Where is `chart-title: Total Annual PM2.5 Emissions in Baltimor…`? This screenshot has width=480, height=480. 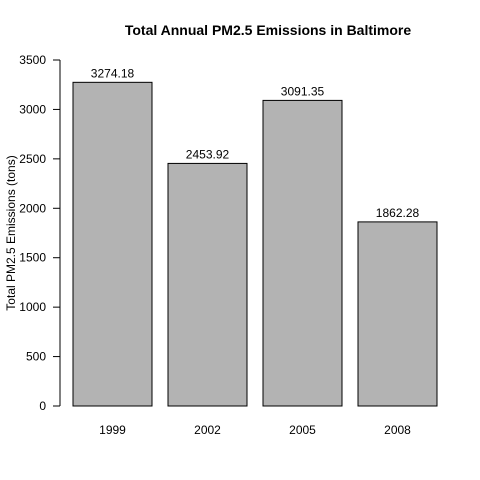
chart-title: Total Annual PM2.5 Emissions in Baltimor… is located at coordinates (268, 30).